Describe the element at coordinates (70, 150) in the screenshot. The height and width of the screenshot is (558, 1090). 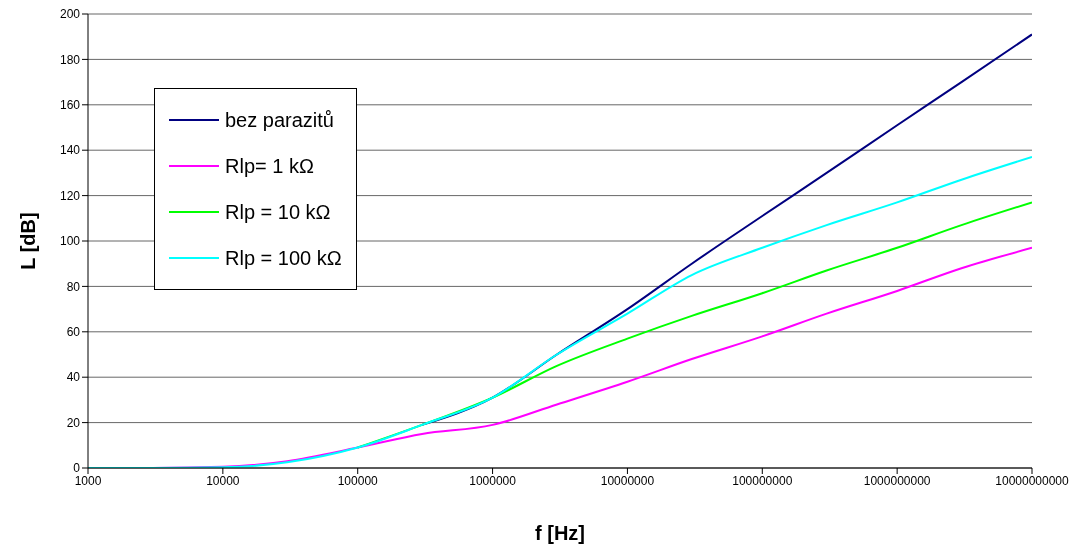
I see `y-tick-label: 140` at that location.